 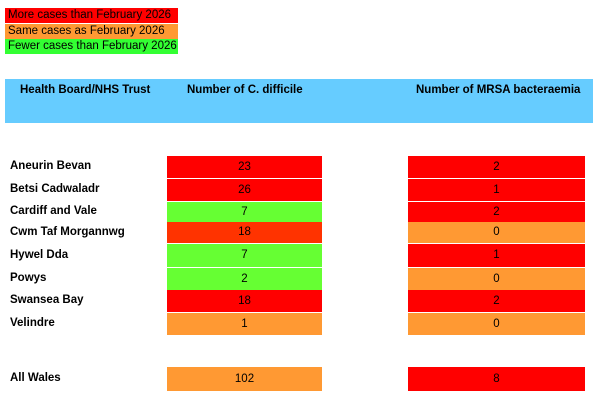 I want to click on row-label: Hywel Dda, so click(x=39, y=254).